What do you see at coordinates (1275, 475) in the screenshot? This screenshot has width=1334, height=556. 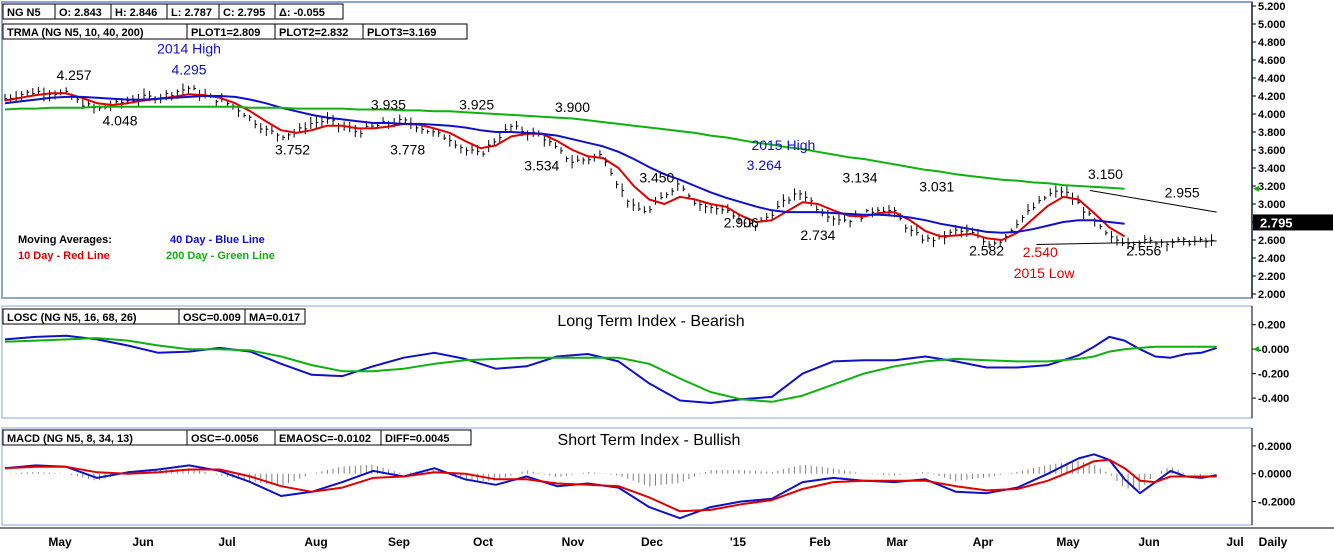 I see `macd-tick-label: 0.0000` at bounding box center [1275, 475].